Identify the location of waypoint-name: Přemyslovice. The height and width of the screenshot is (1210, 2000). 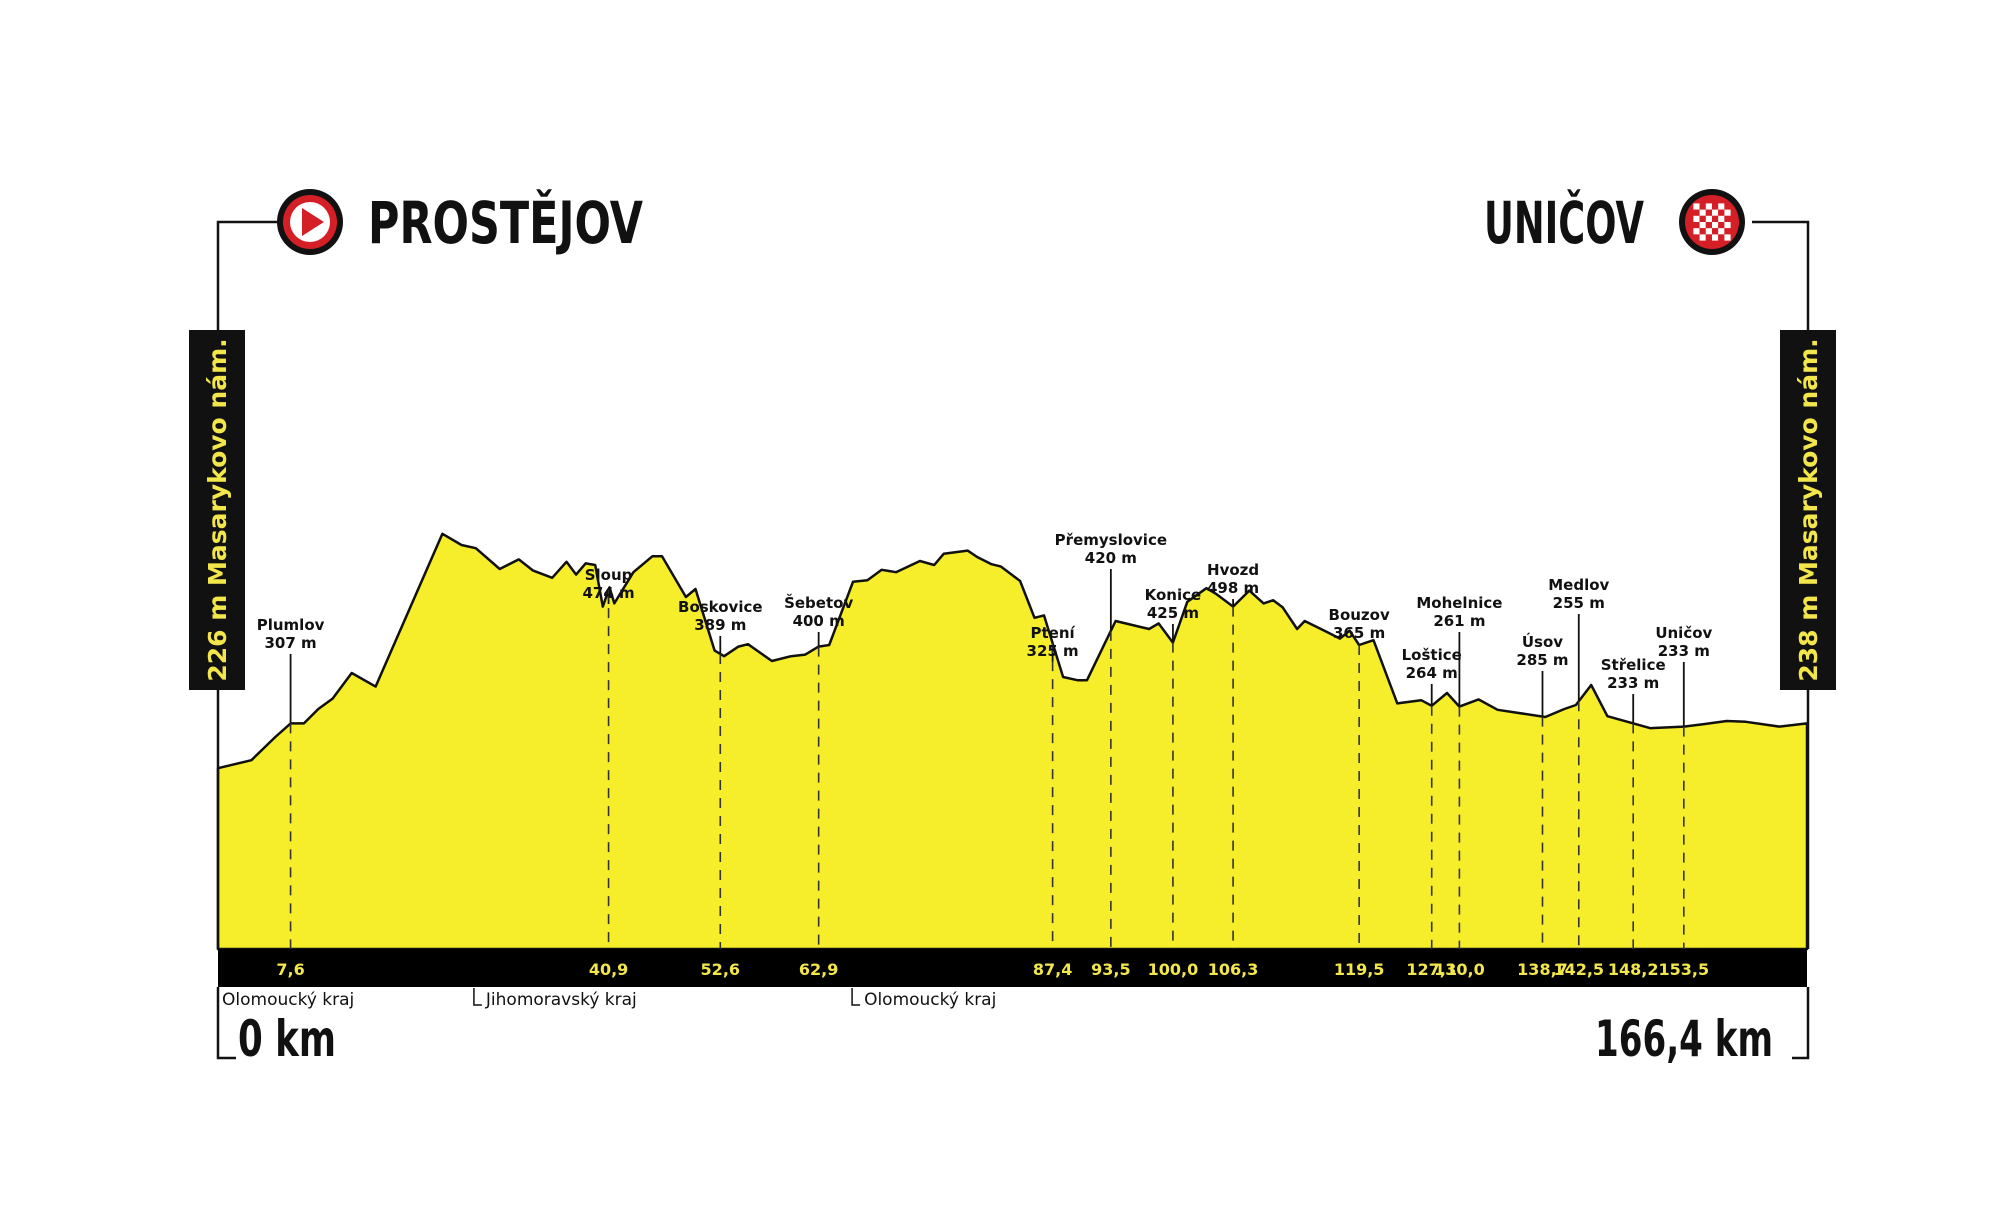
(1111, 540).